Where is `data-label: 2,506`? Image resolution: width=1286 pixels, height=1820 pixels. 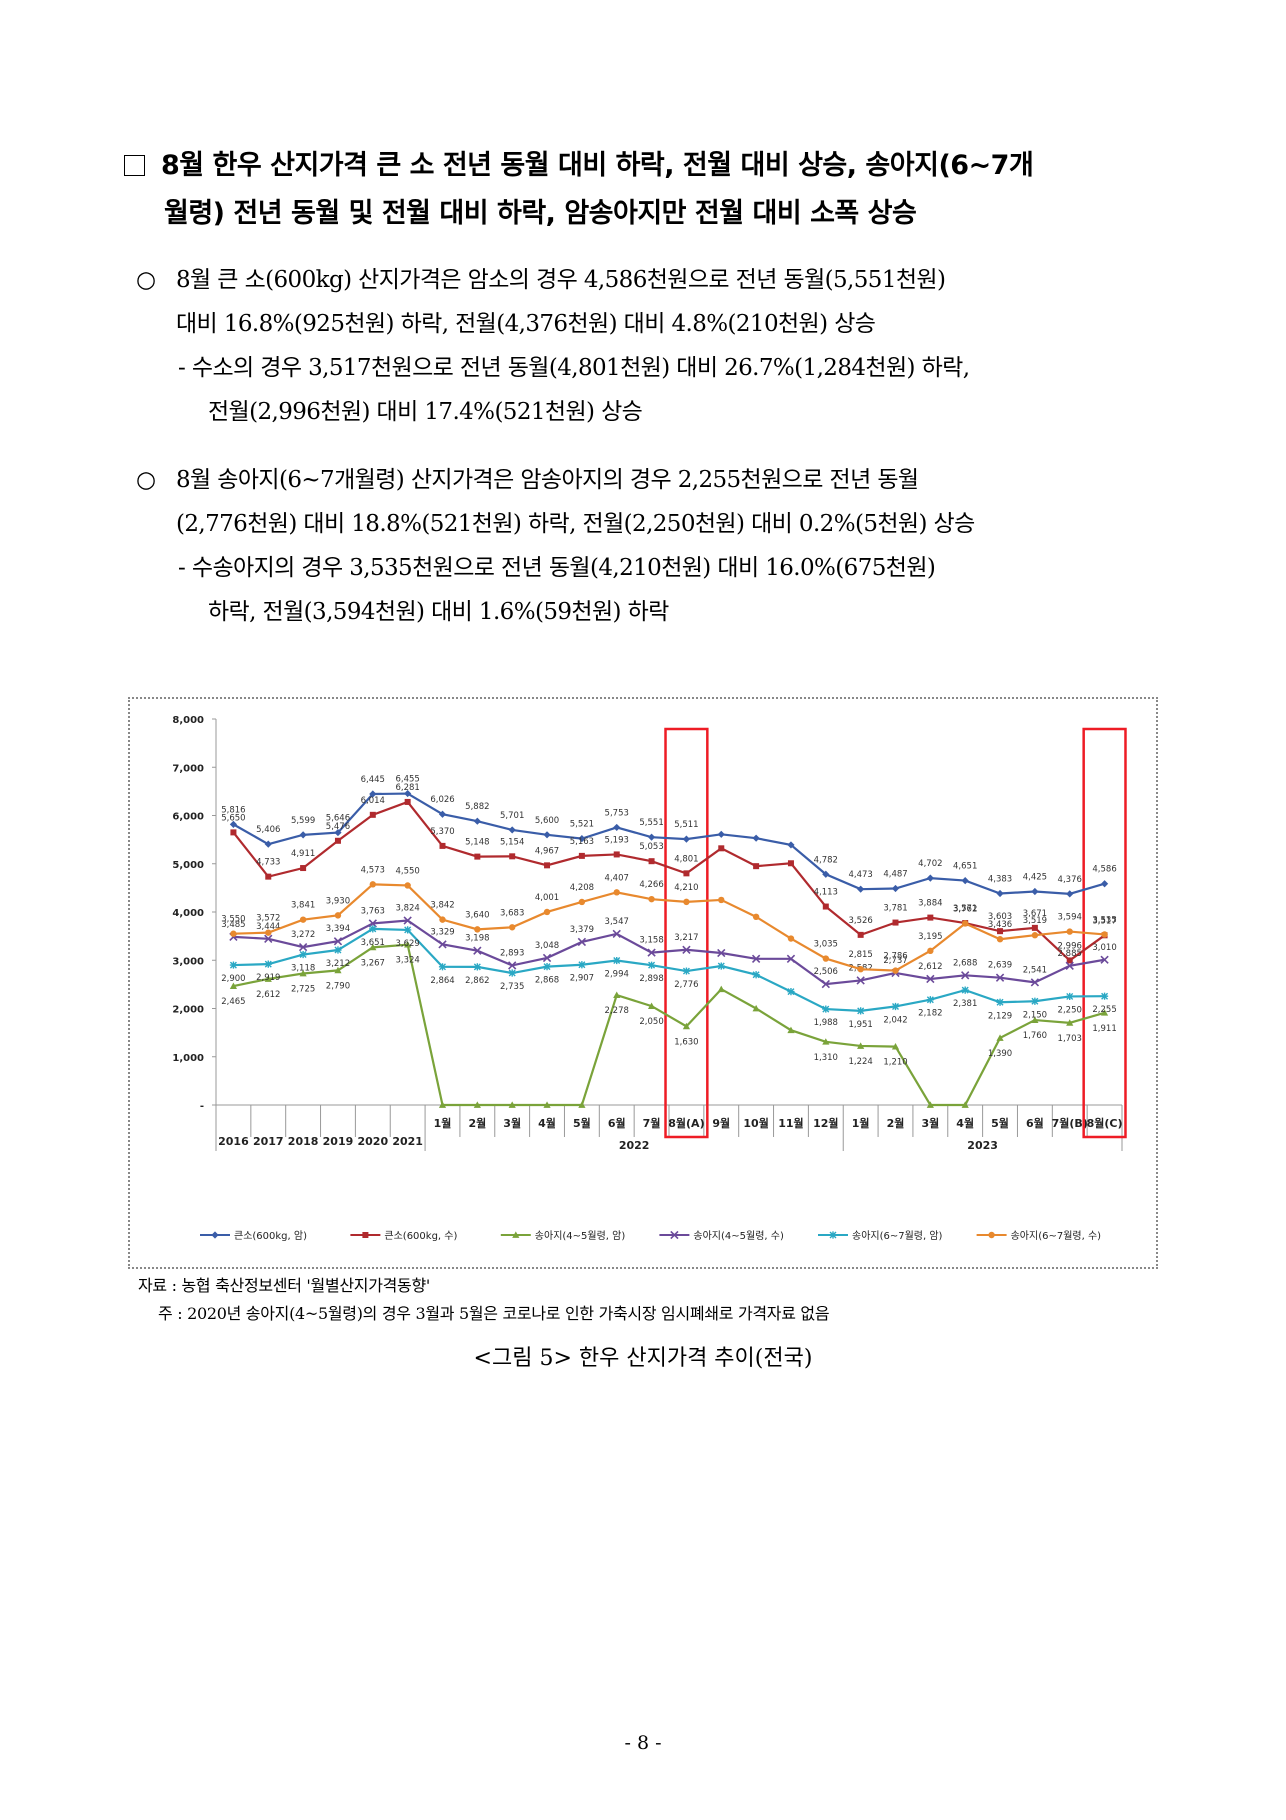
data-label: 2,506 is located at coordinates (826, 972).